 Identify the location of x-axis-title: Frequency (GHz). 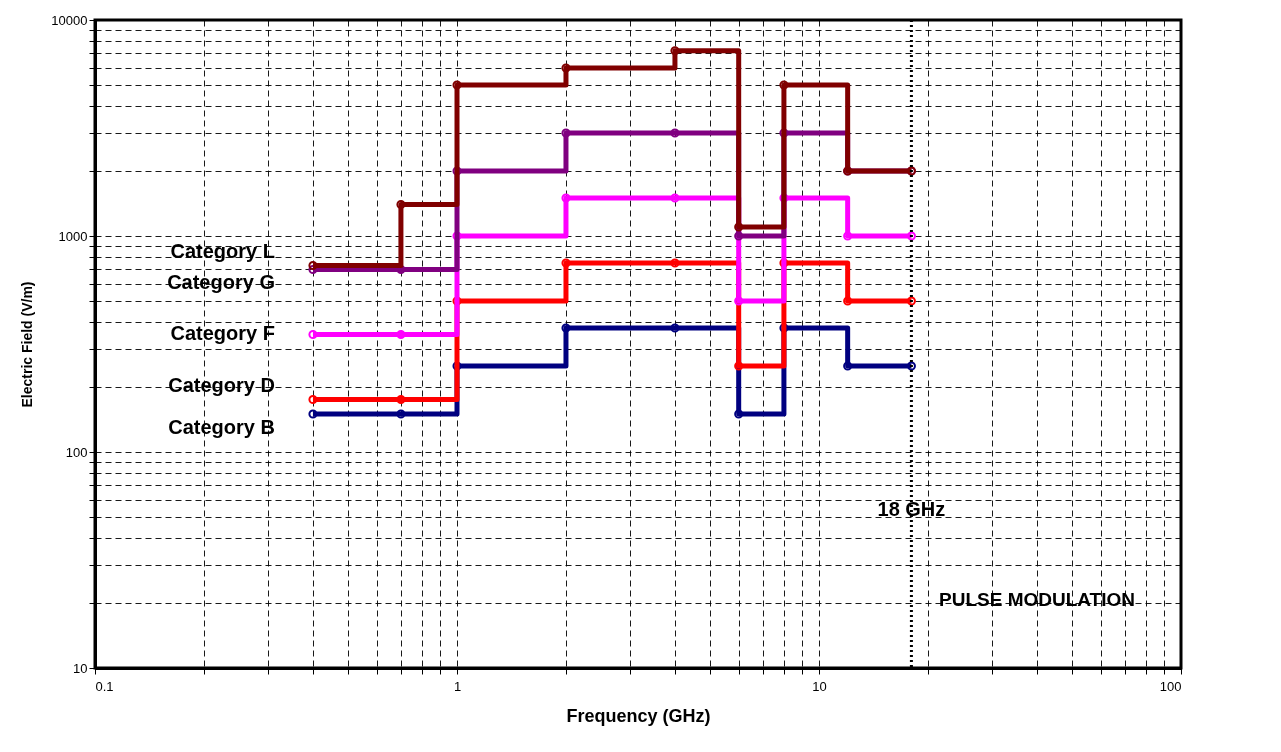
(638, 715).